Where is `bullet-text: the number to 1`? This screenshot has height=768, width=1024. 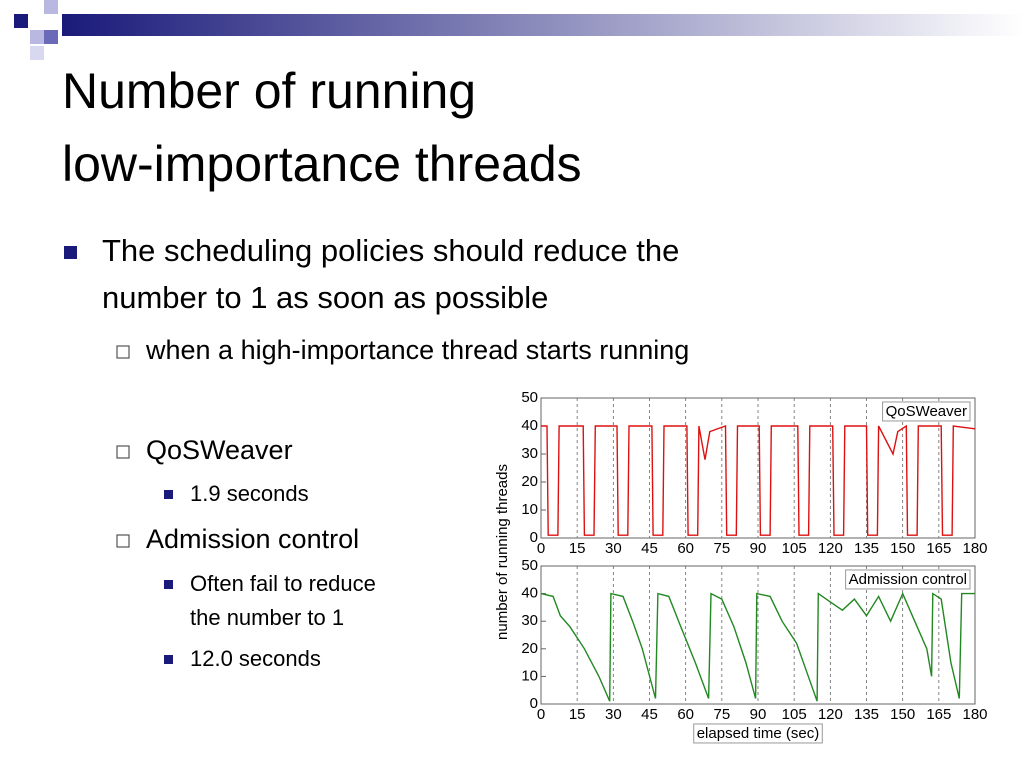 bullet-text: the number to 1 is located at coordinates (267, 617).